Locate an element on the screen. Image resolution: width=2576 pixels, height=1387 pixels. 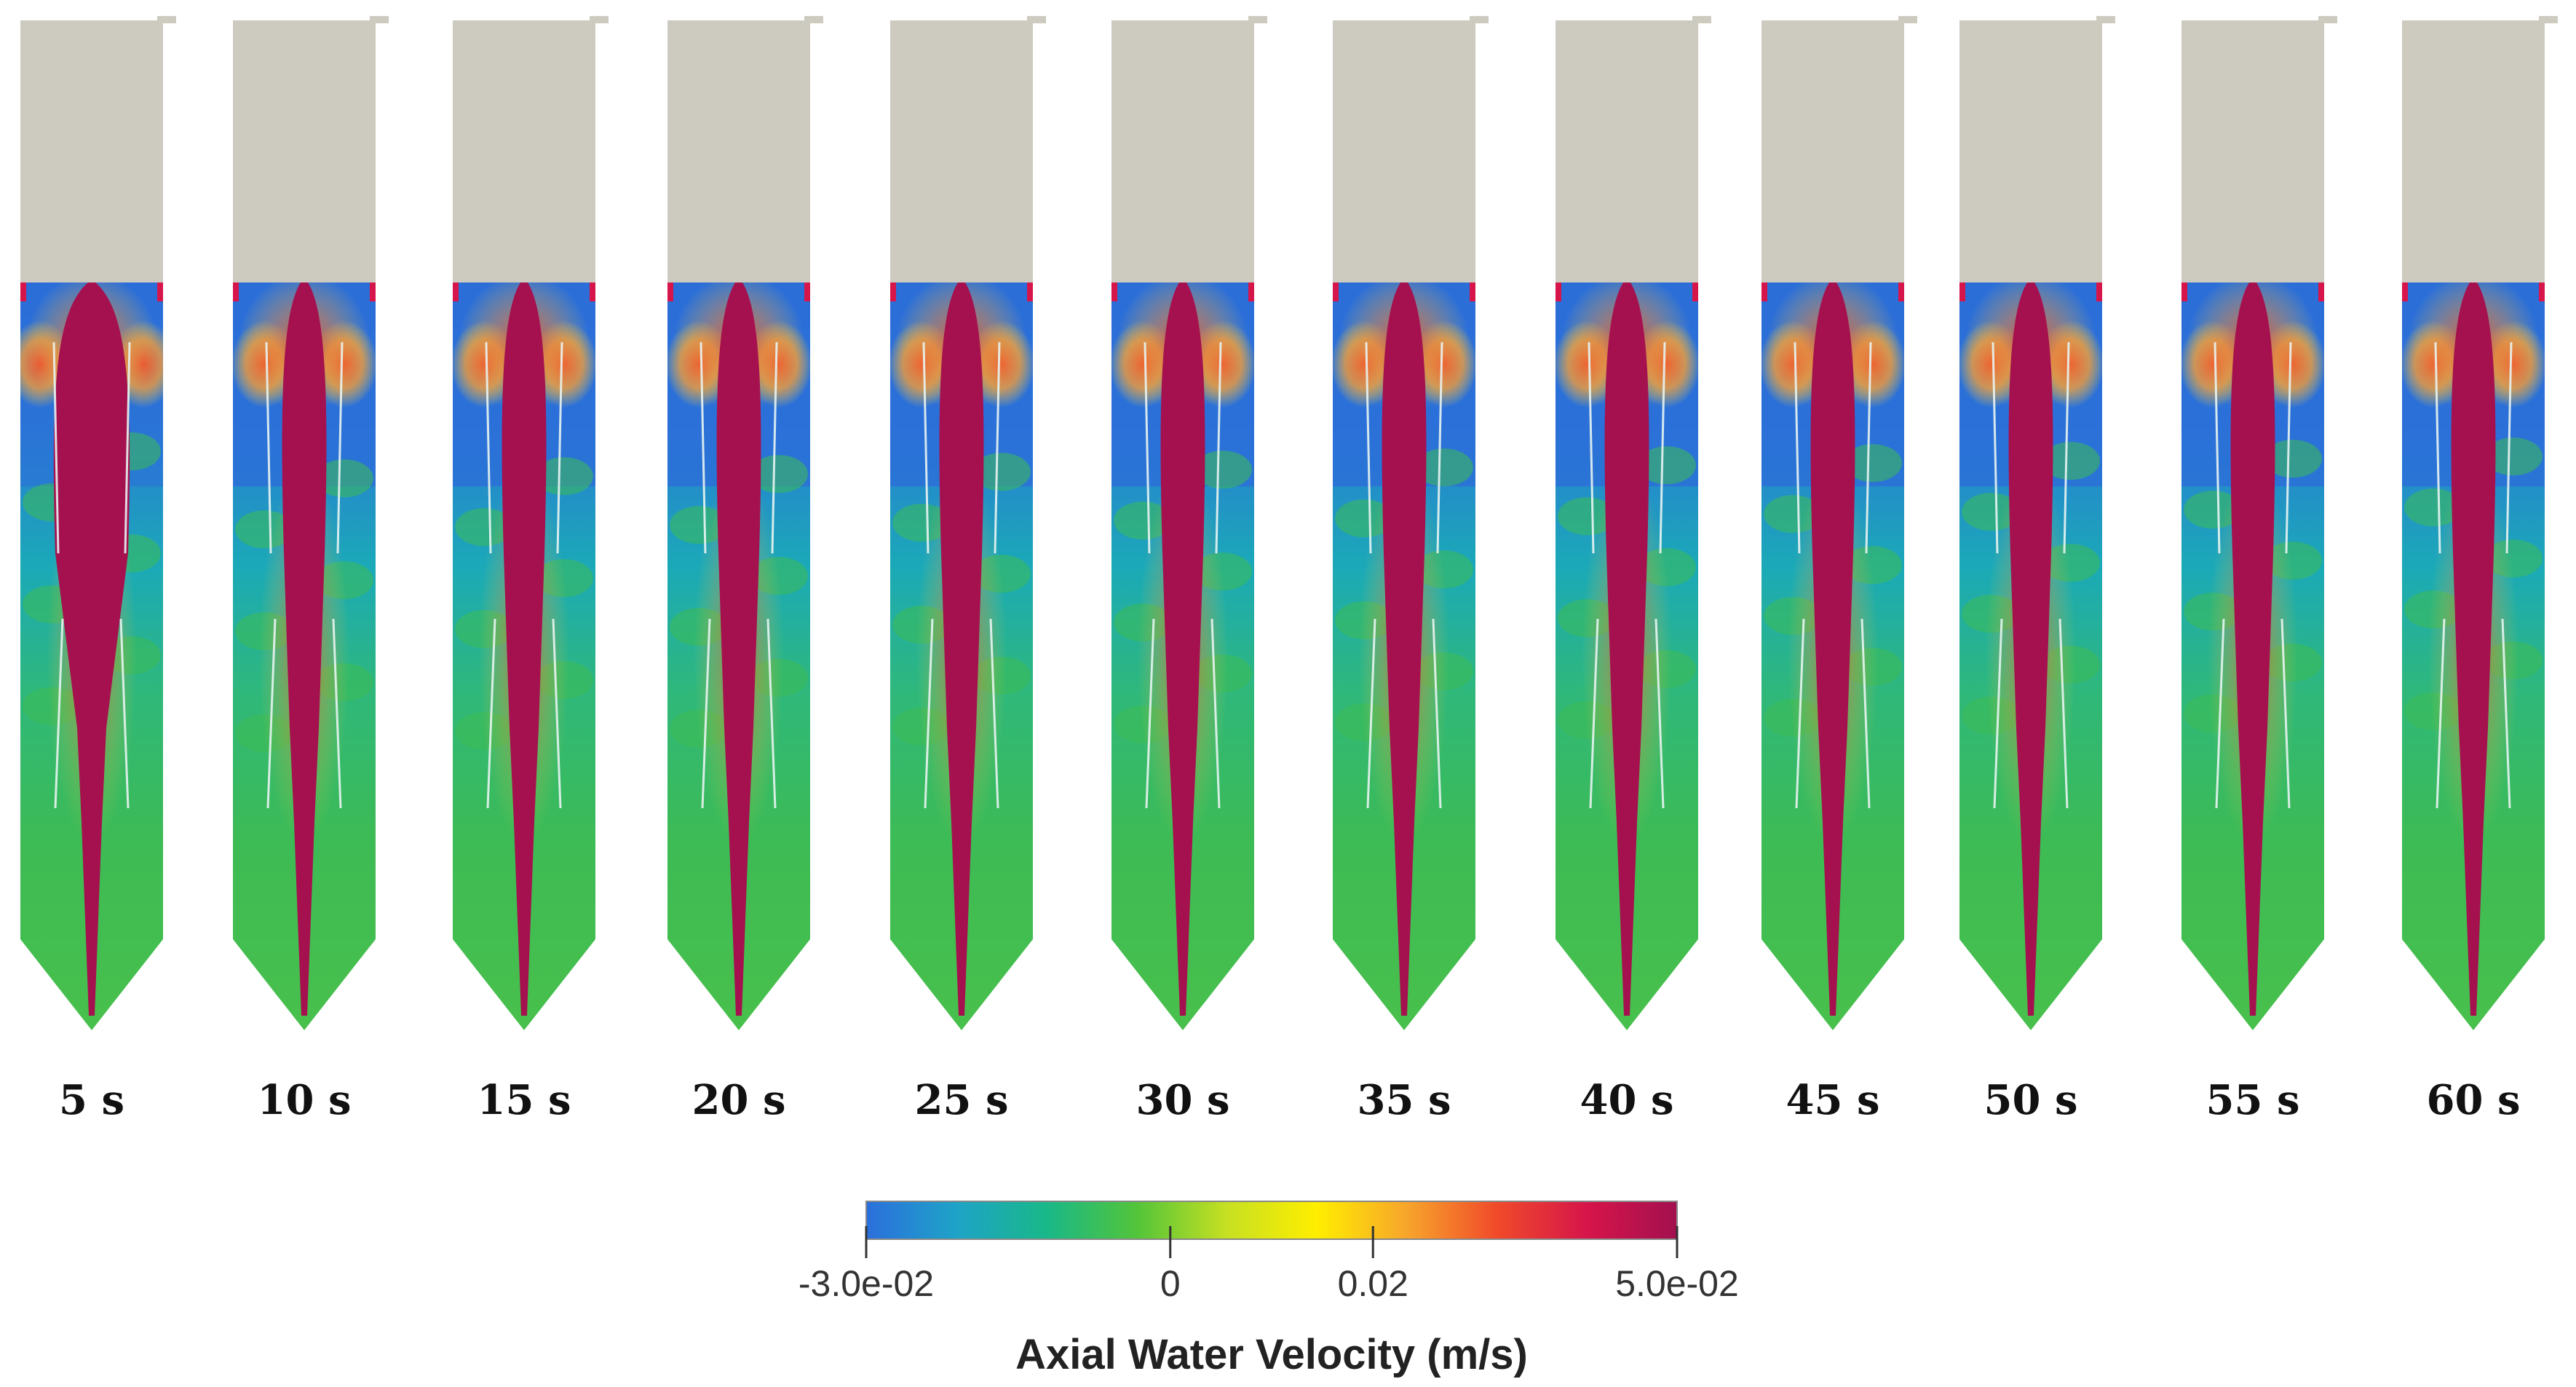
frame-panel: 55 s is located at coordinates (2259, 570).